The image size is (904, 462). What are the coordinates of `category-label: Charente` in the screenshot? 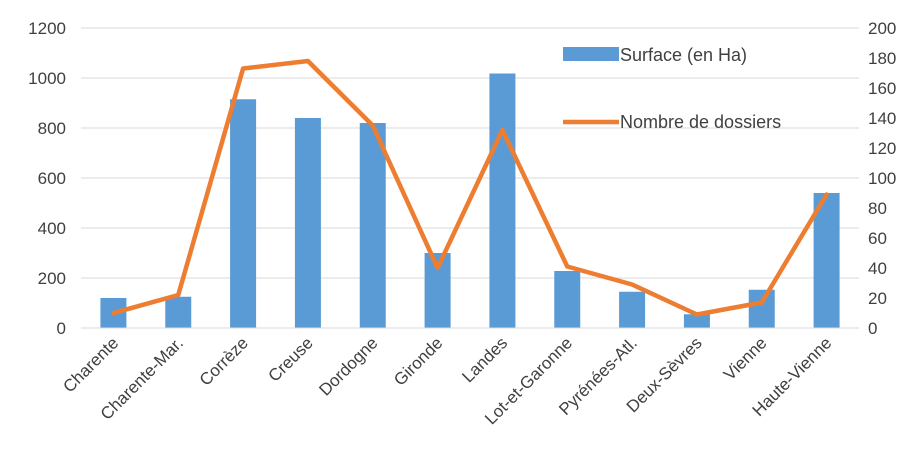 It's located at (90, 364).